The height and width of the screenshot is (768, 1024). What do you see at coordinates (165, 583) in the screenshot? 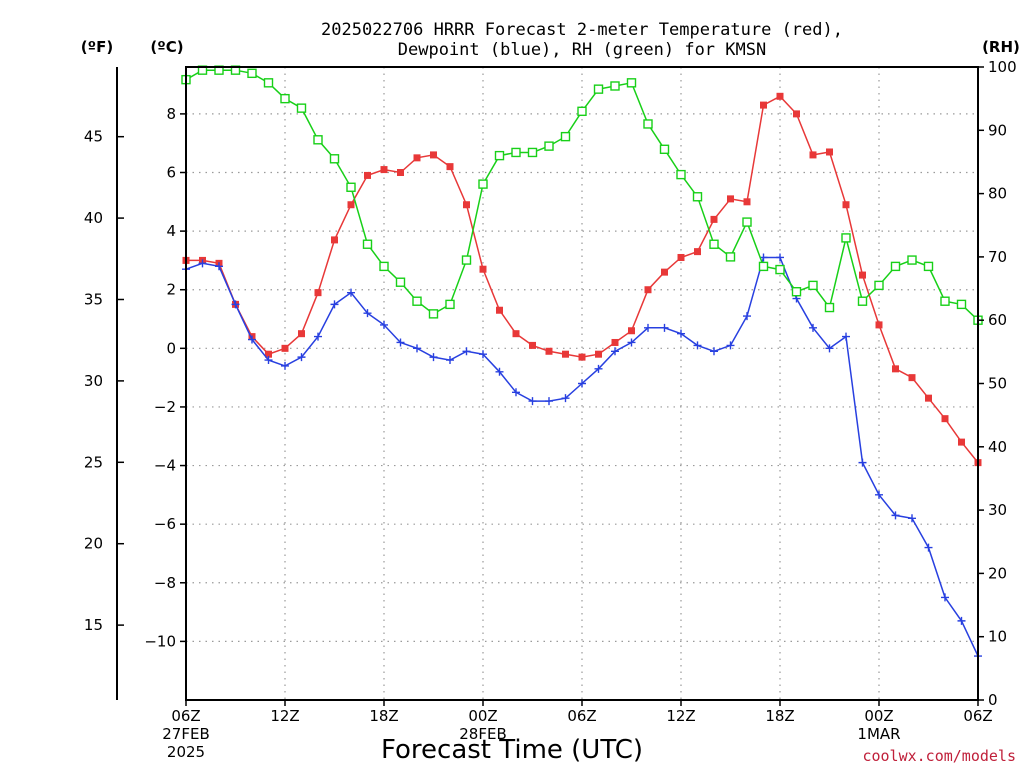
I see `celsius-tick-label: −8` at bounding box center [165, 583].